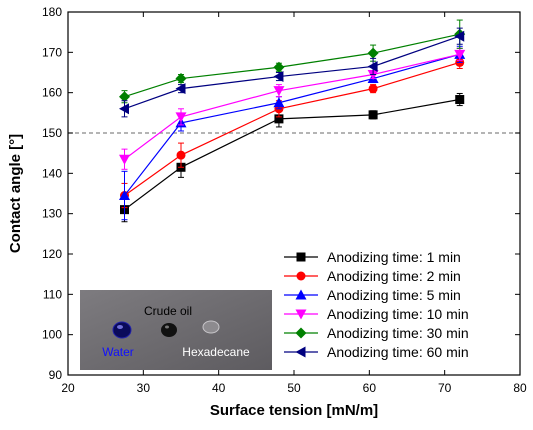  What do you see at coordinates (52, 294) in the screenshot?
I see `y-tick-label: 110` at bounding box center [52, 294].